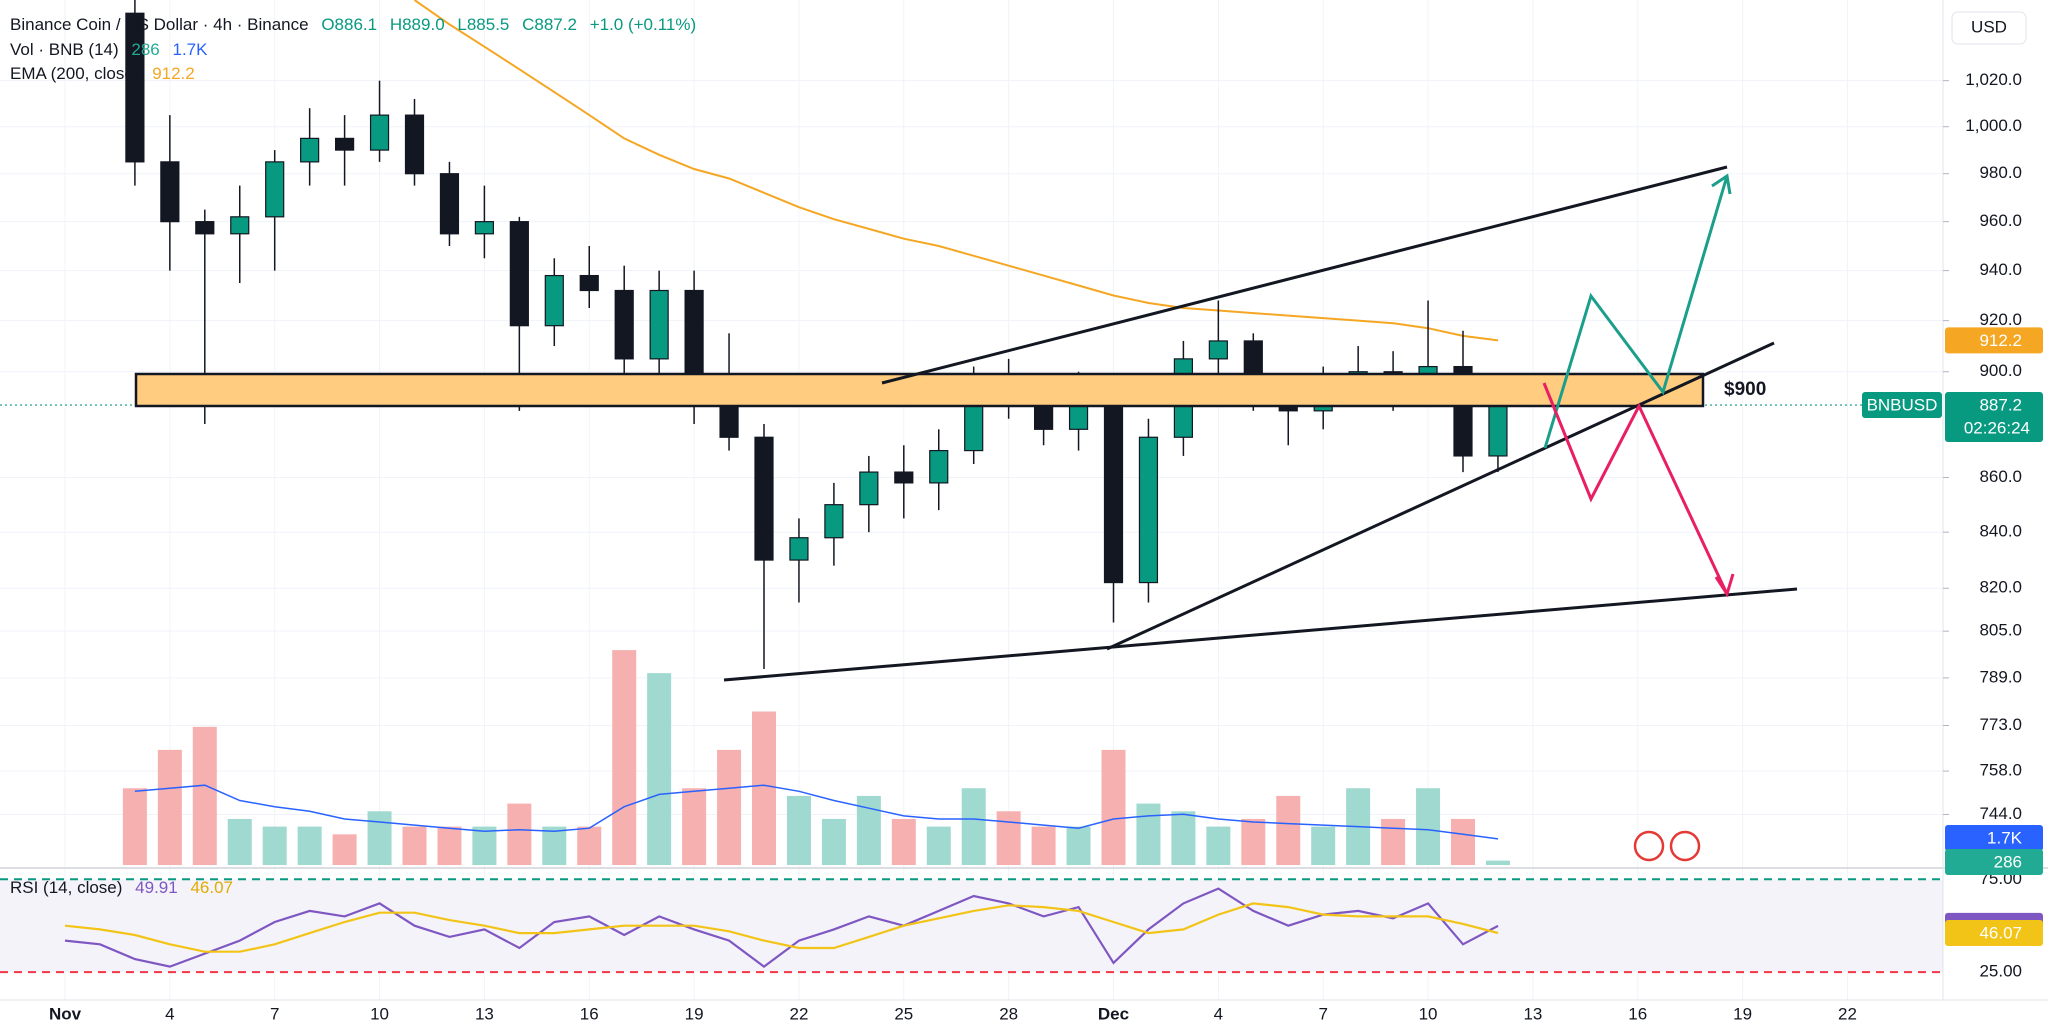 This screenshot has height=1033, width=2048. I want to click on x-tick-label: 10, so click(1428, 1013).